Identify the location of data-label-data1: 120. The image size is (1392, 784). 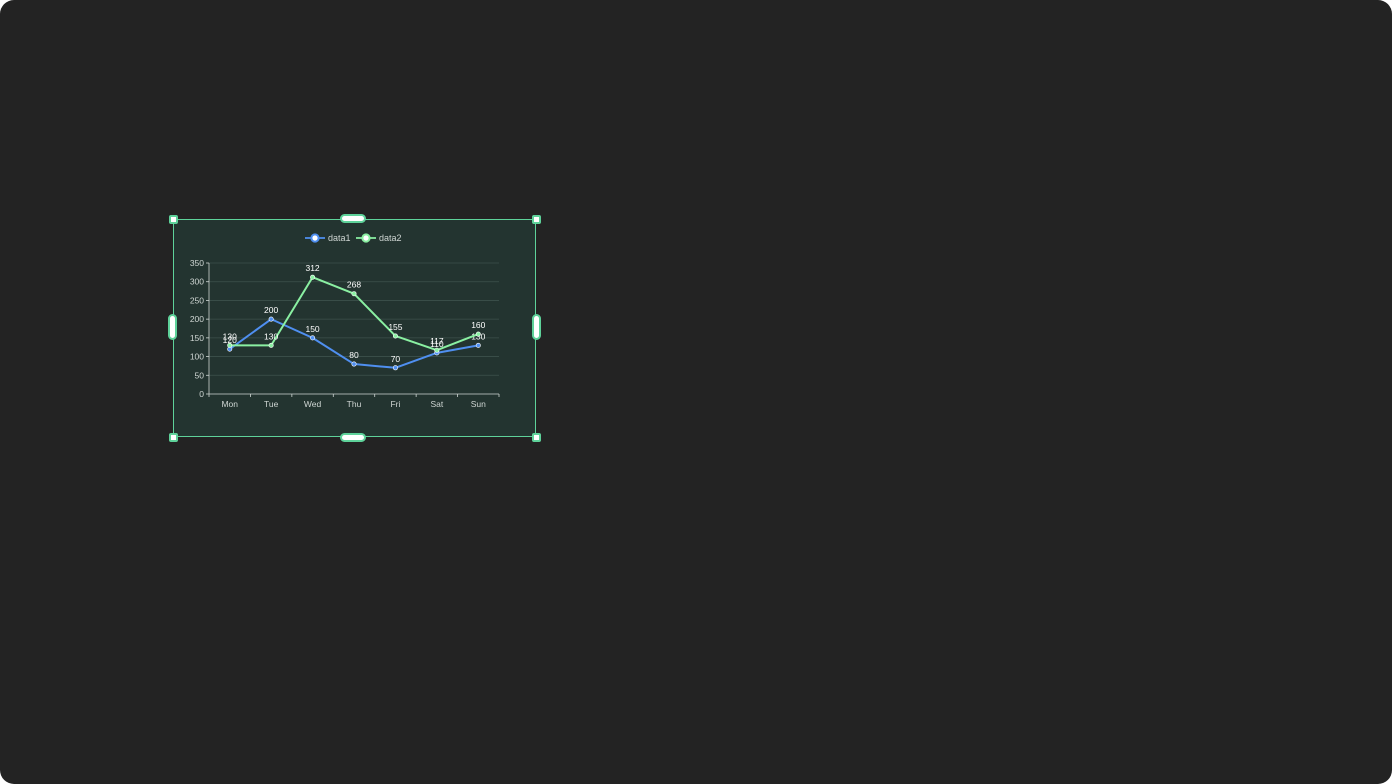
(230, 340).